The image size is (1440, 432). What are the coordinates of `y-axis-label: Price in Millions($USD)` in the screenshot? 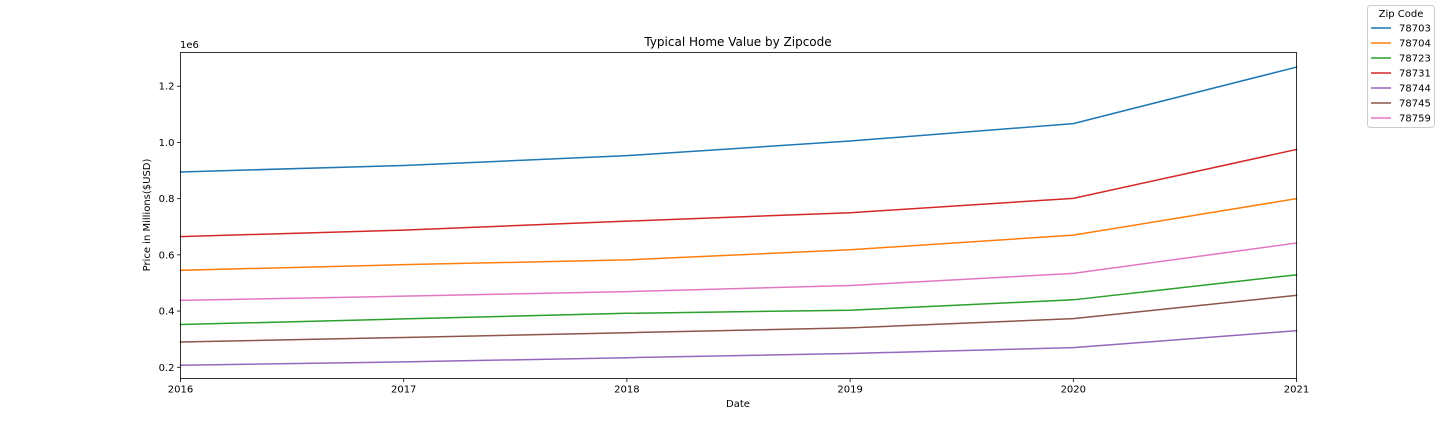 It's located at (147, 215).